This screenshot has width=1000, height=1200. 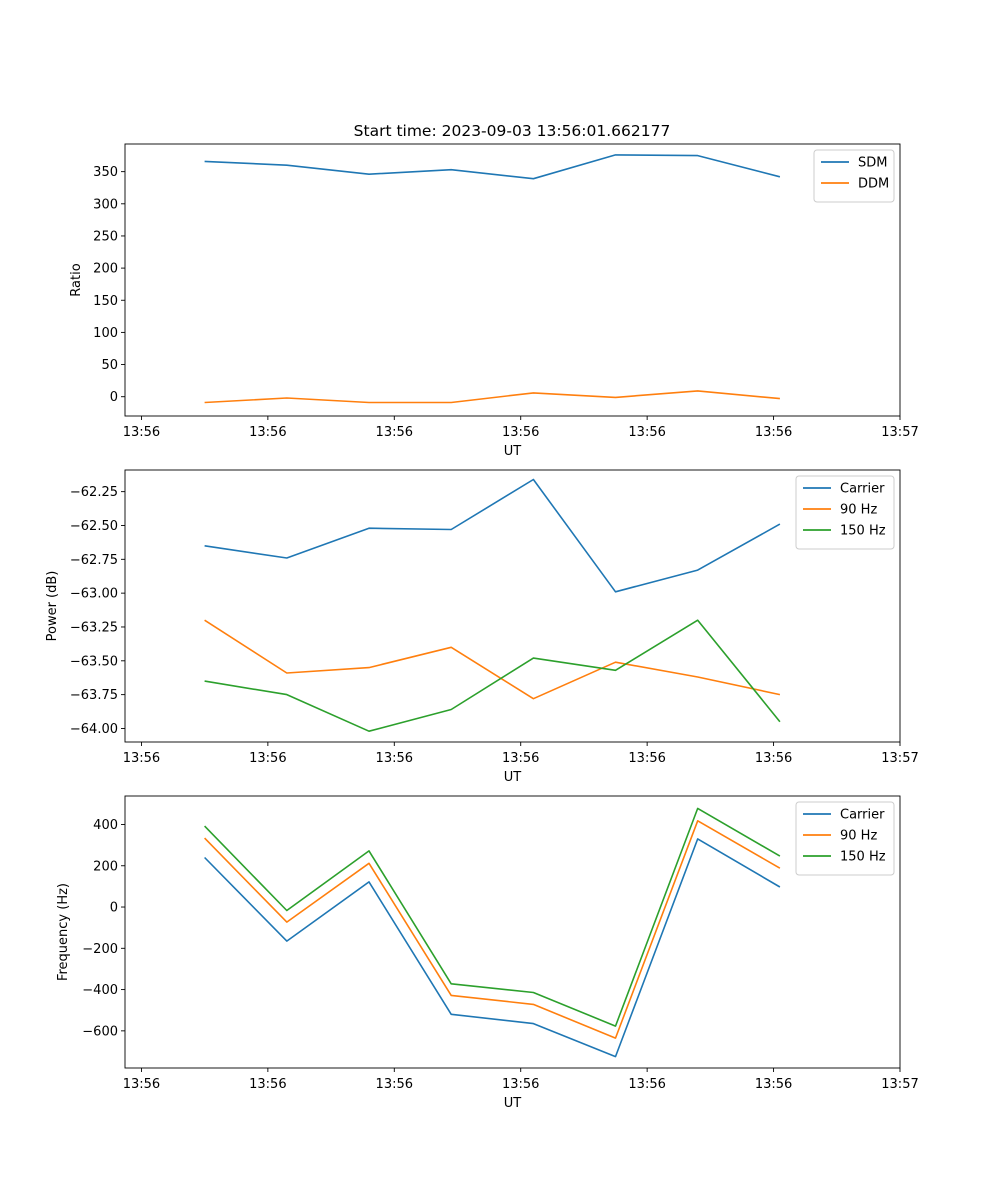 What do you see at coordinates (873, 184) in the screenshot?
I see `legend-label: DDM` at bounding box center [873, 184].